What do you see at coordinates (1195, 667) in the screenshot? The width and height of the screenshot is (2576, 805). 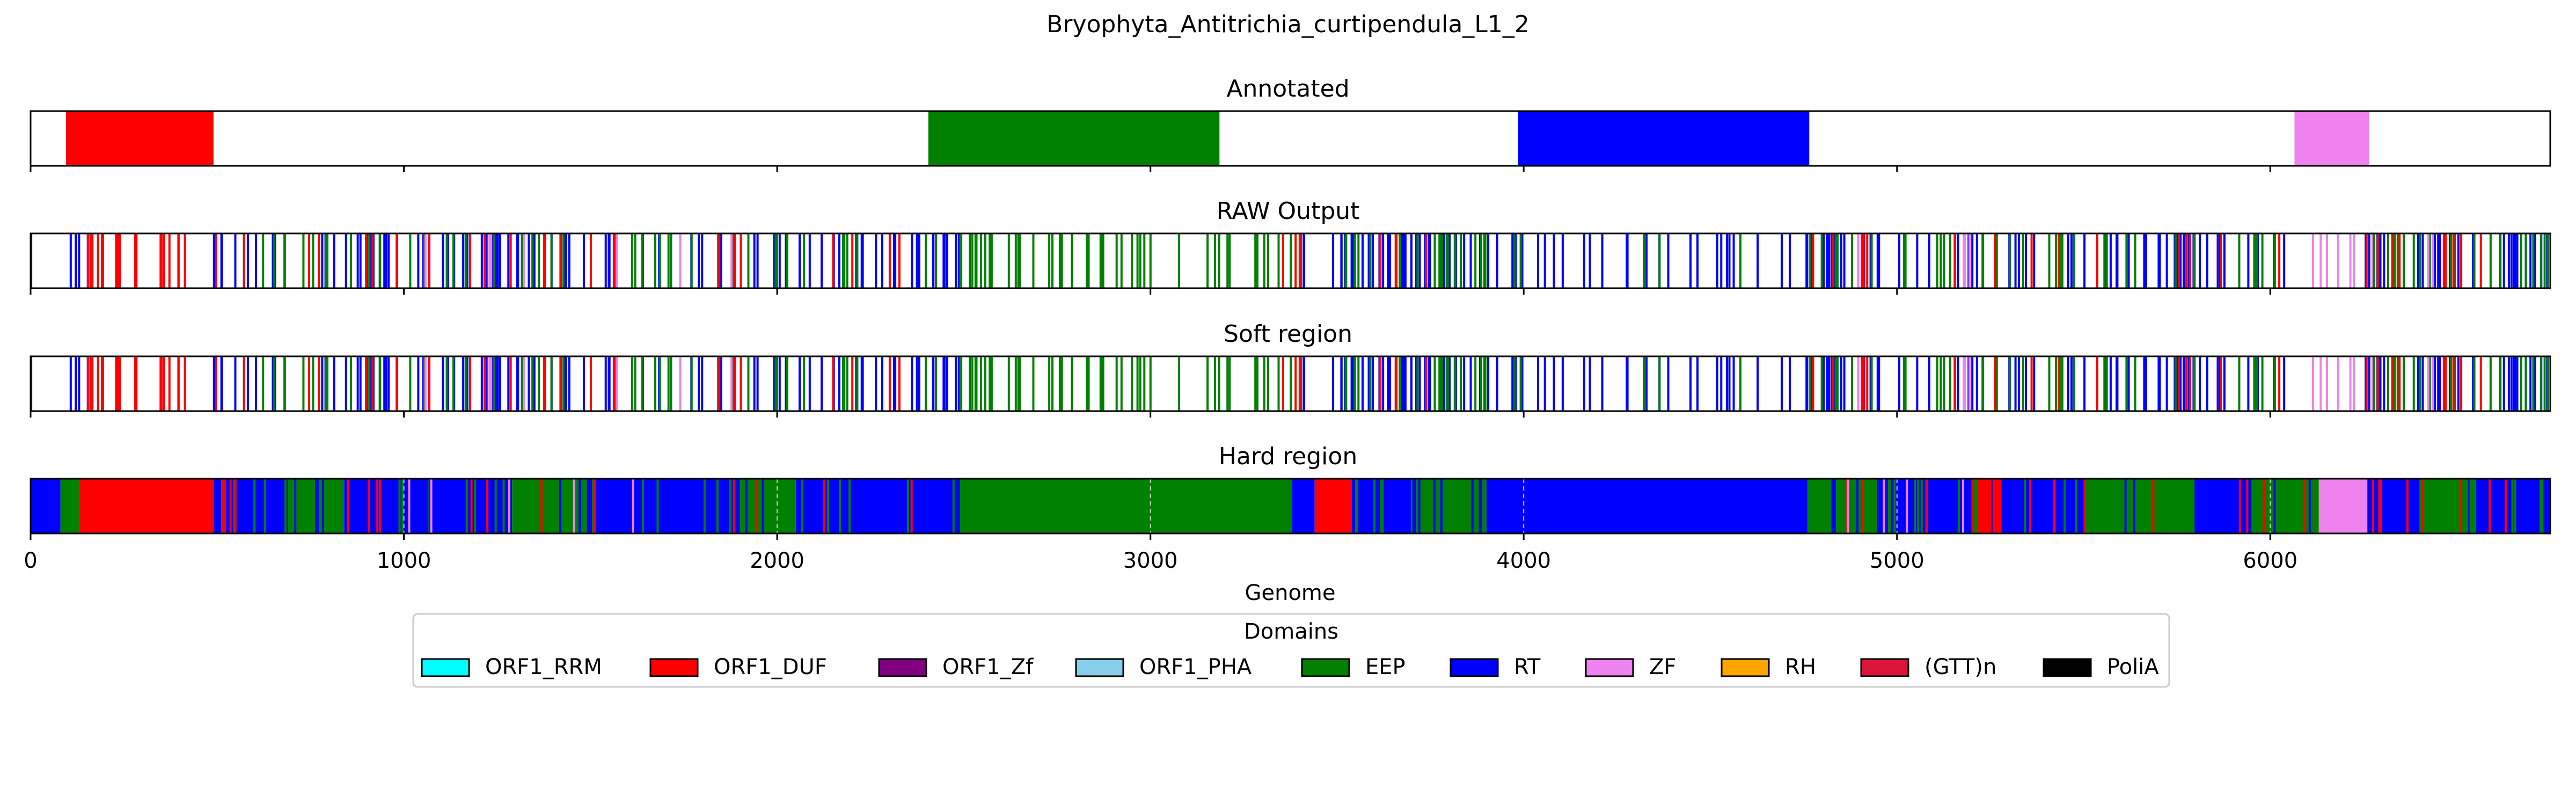 I see `legend-label-orf1pha: ORF1_PHA` at bounding box center [1195, 667].